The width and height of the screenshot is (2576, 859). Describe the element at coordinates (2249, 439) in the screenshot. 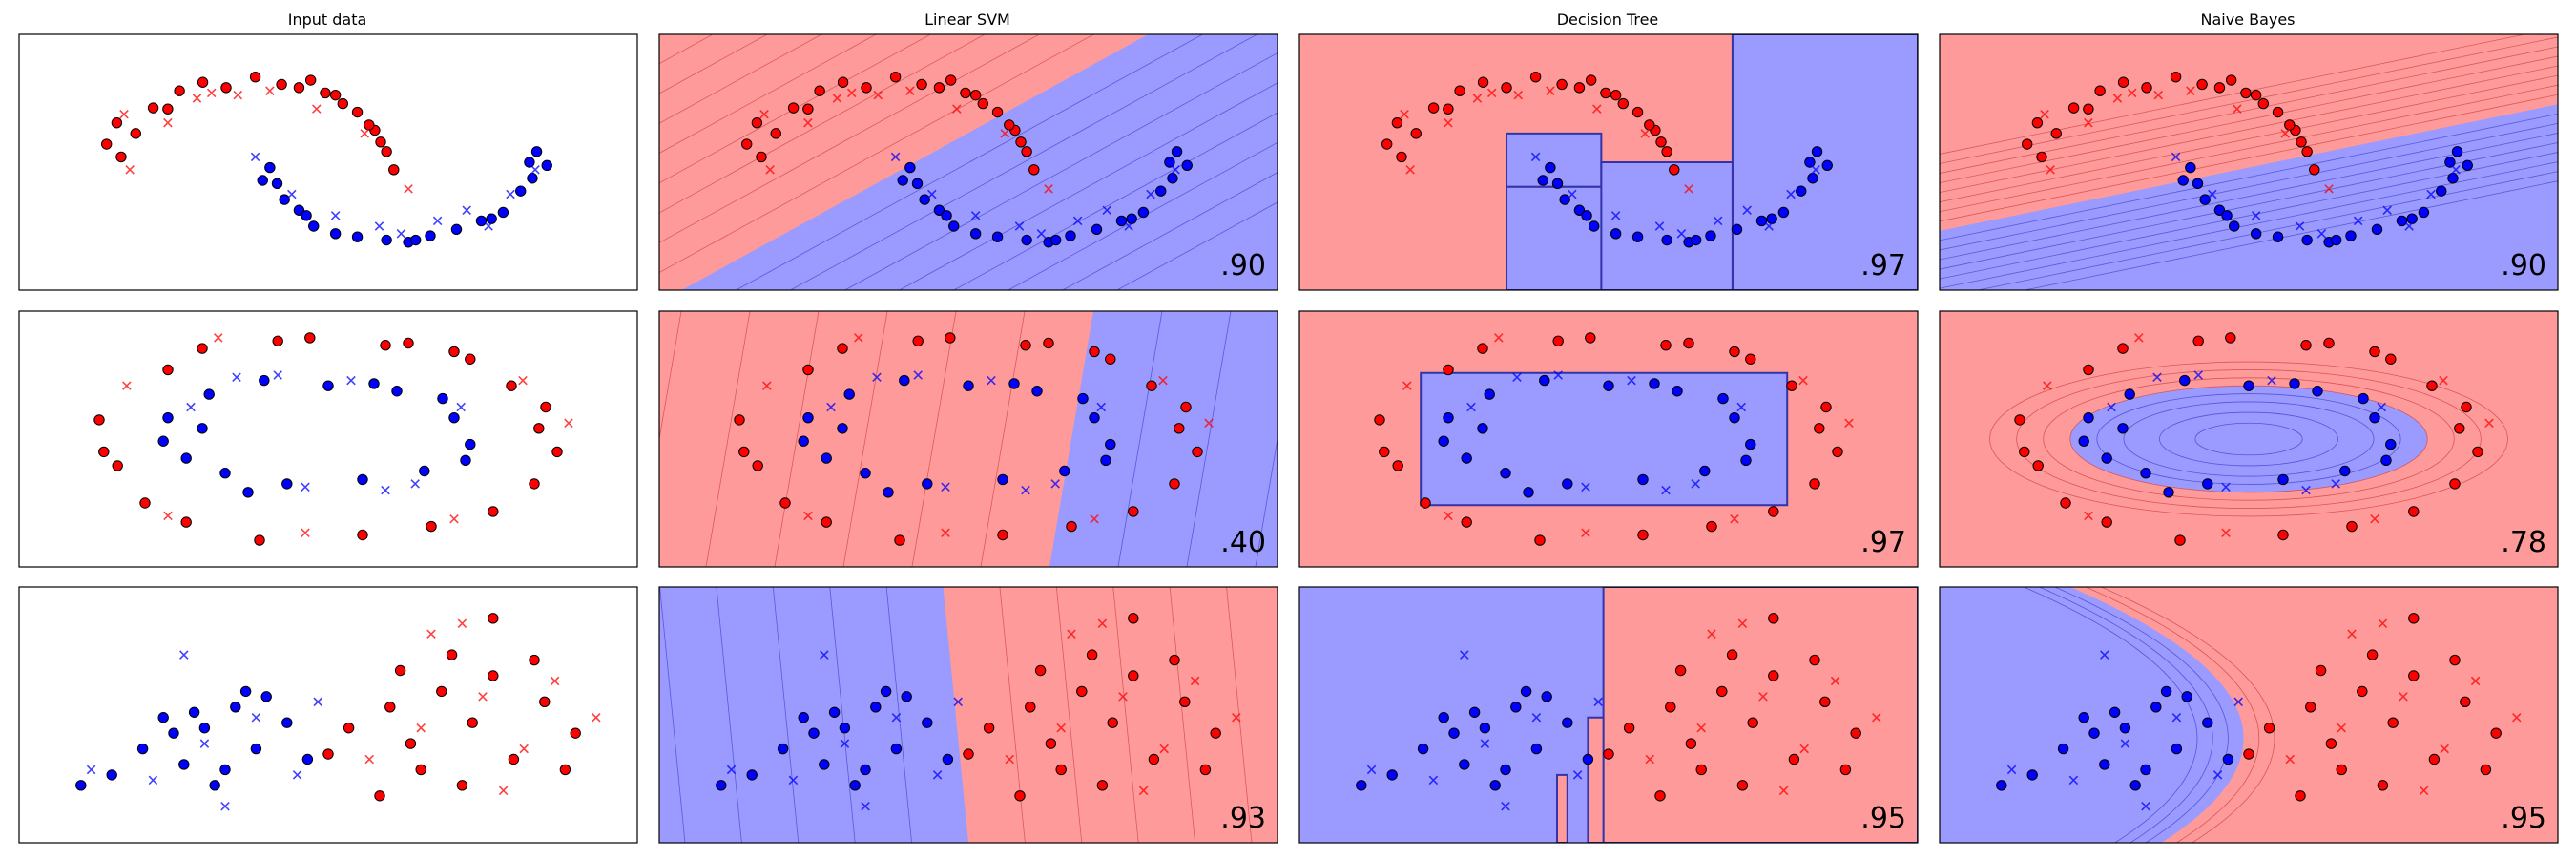

I see `row2-naive-bayes-plot-area` at that location.